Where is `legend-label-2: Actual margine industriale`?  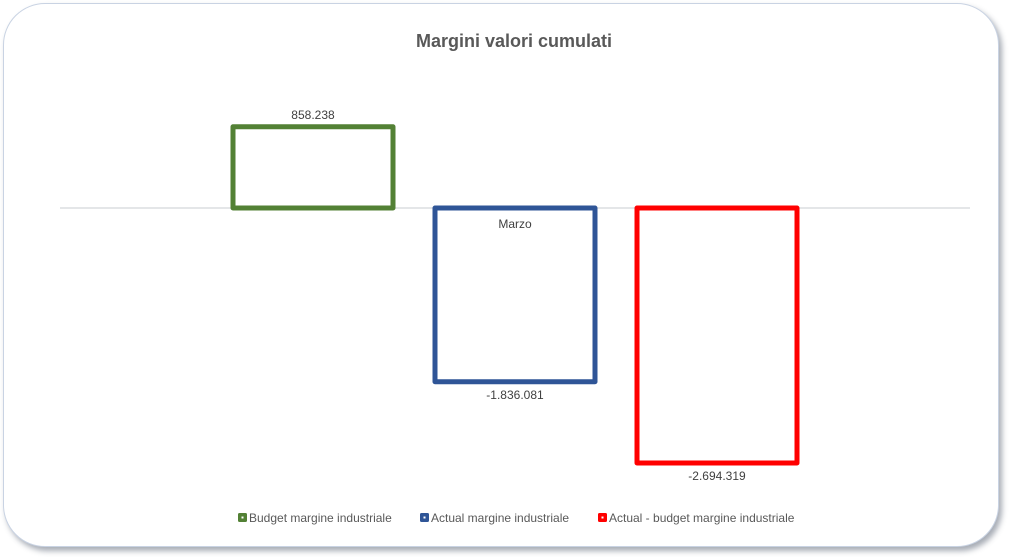
legend-label-2: Actual margine industriale is located at coordinates (500, 518).